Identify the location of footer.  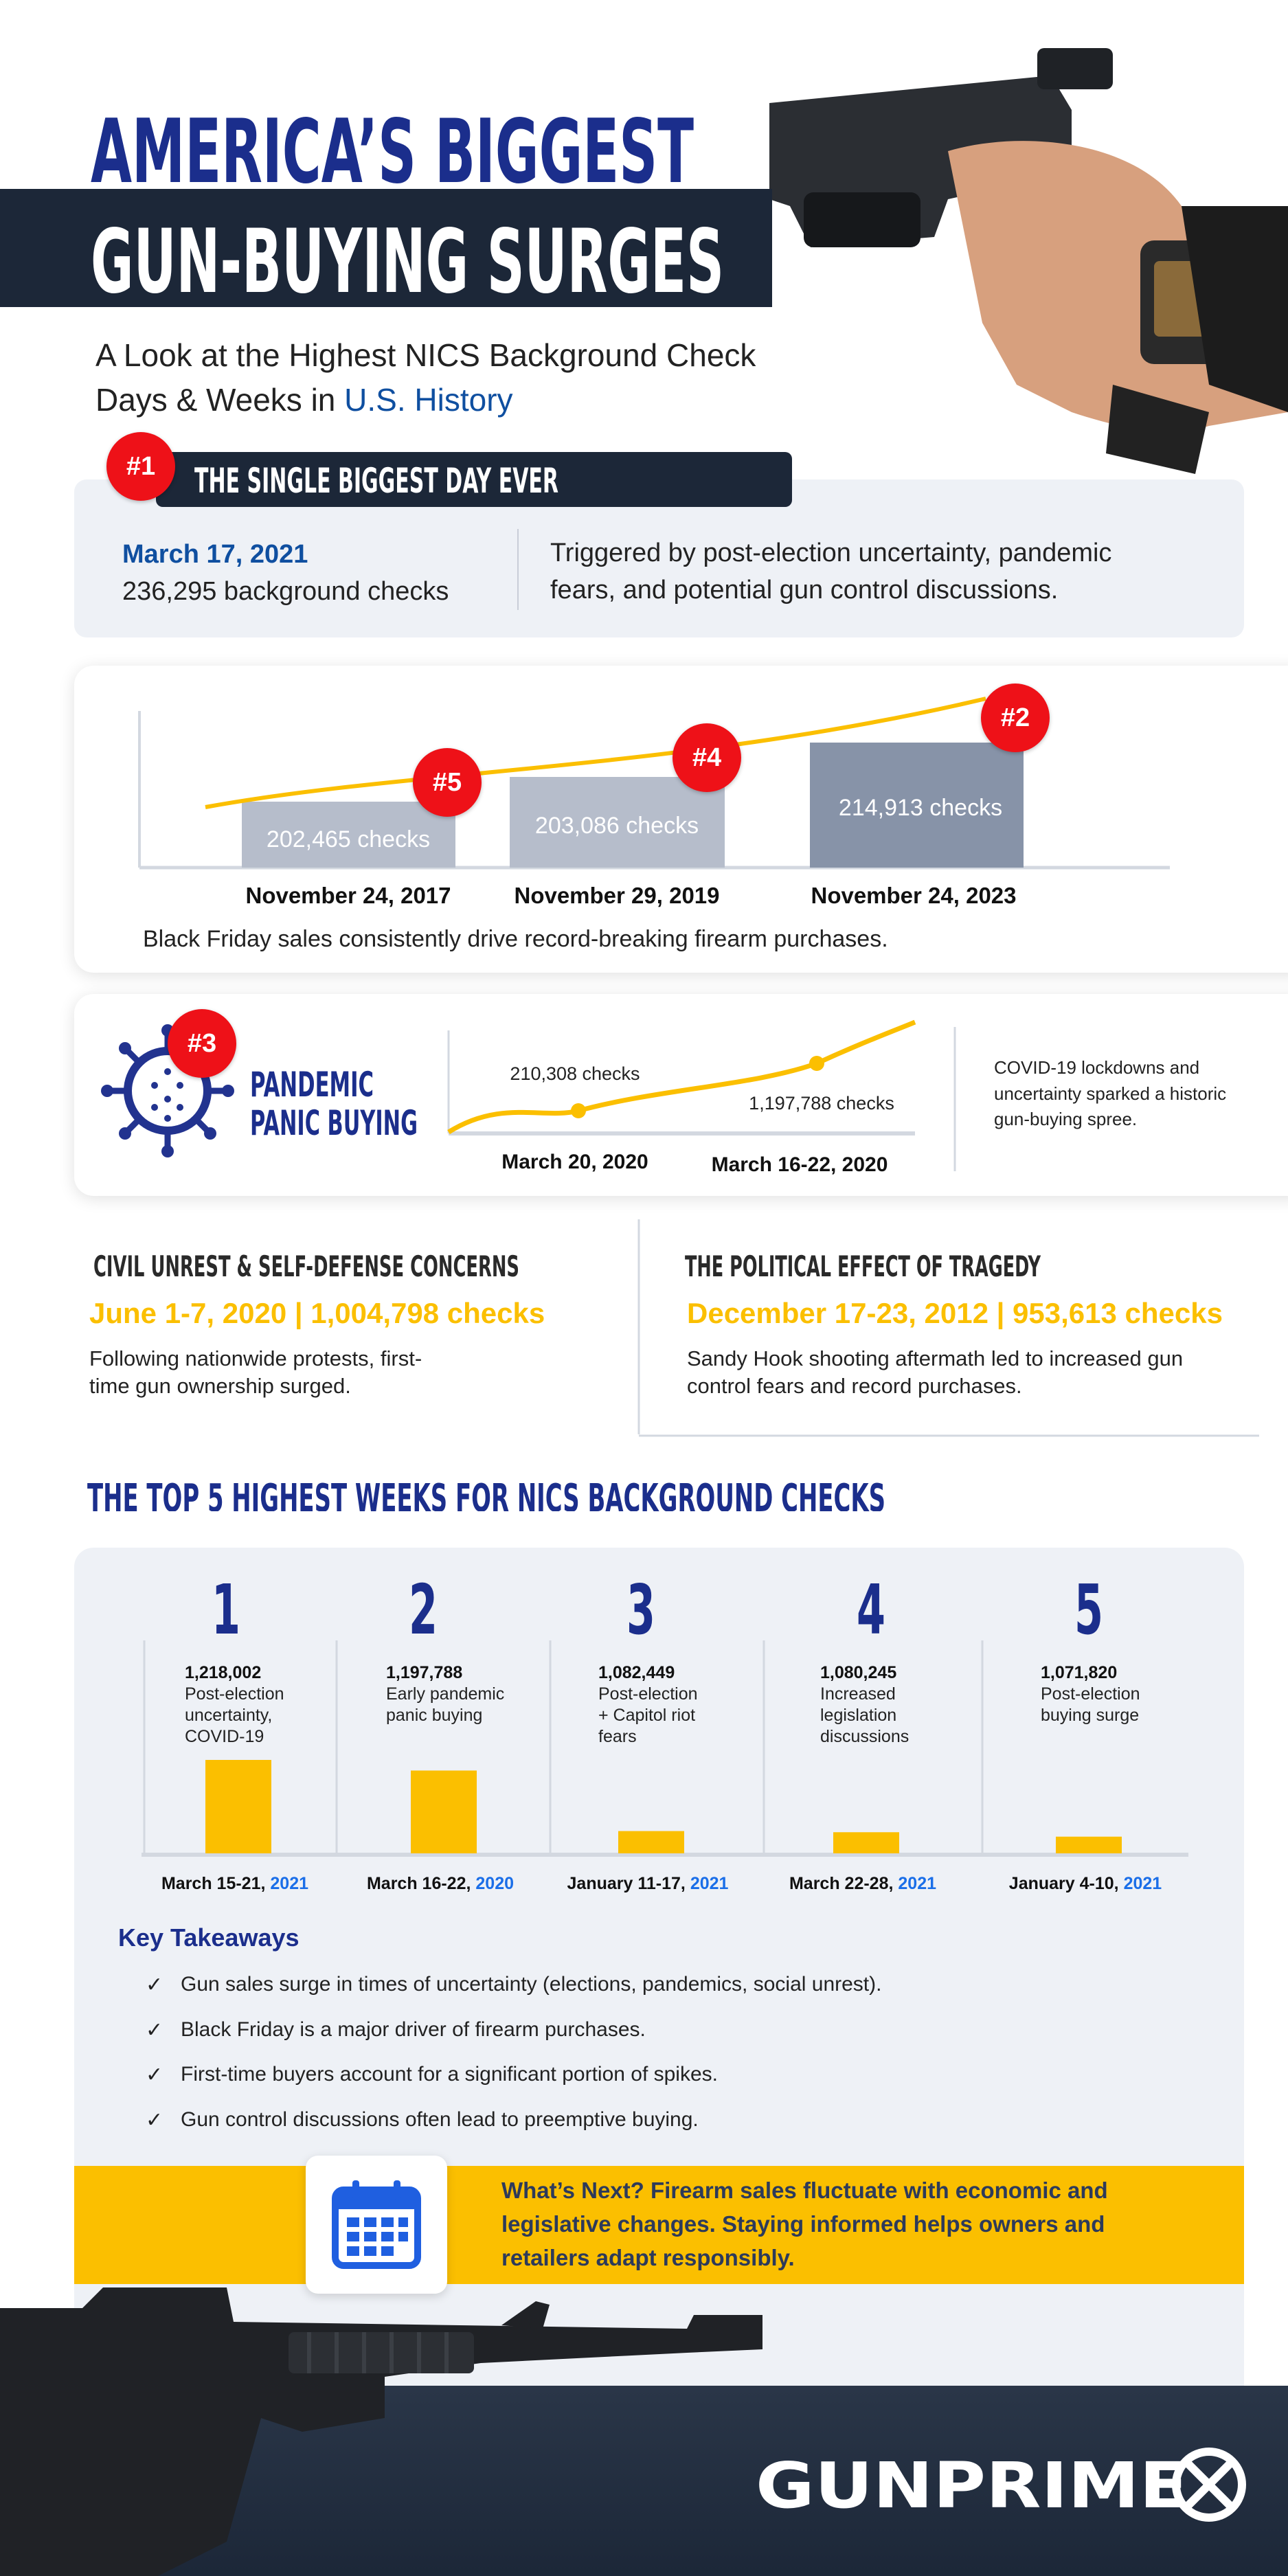
(644, 2481).